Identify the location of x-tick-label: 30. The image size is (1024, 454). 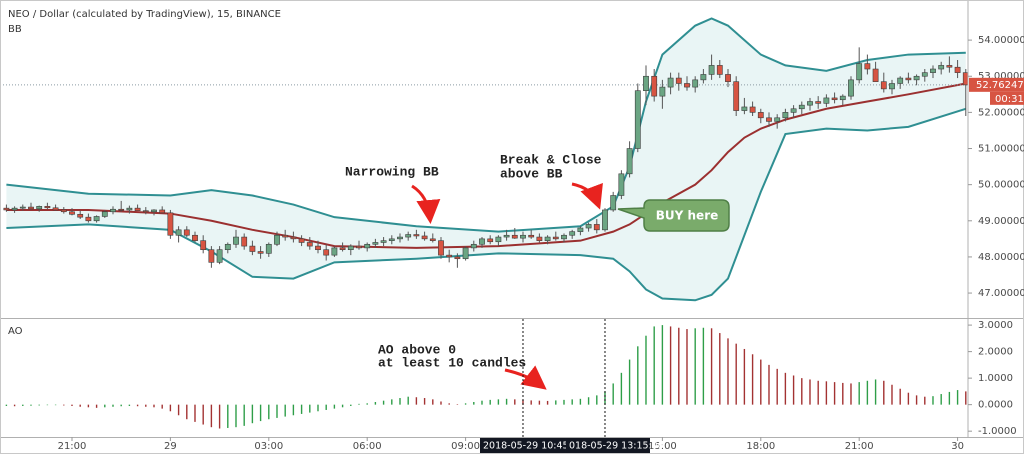
(957, 446).